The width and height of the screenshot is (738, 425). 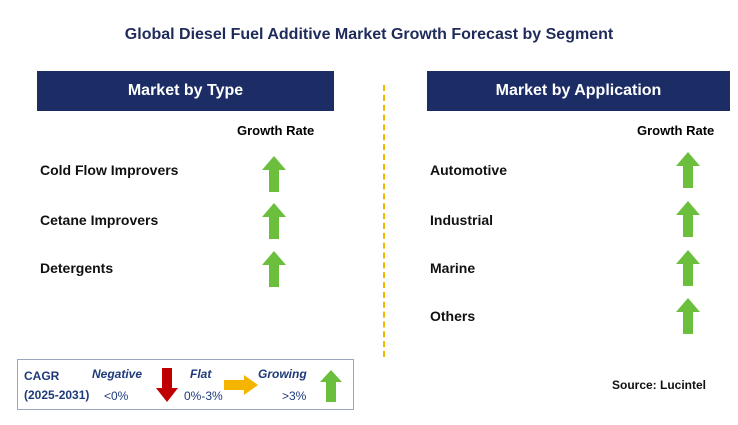 I want to click on legend-growing-label: Growing, so click(x=282, y=374).